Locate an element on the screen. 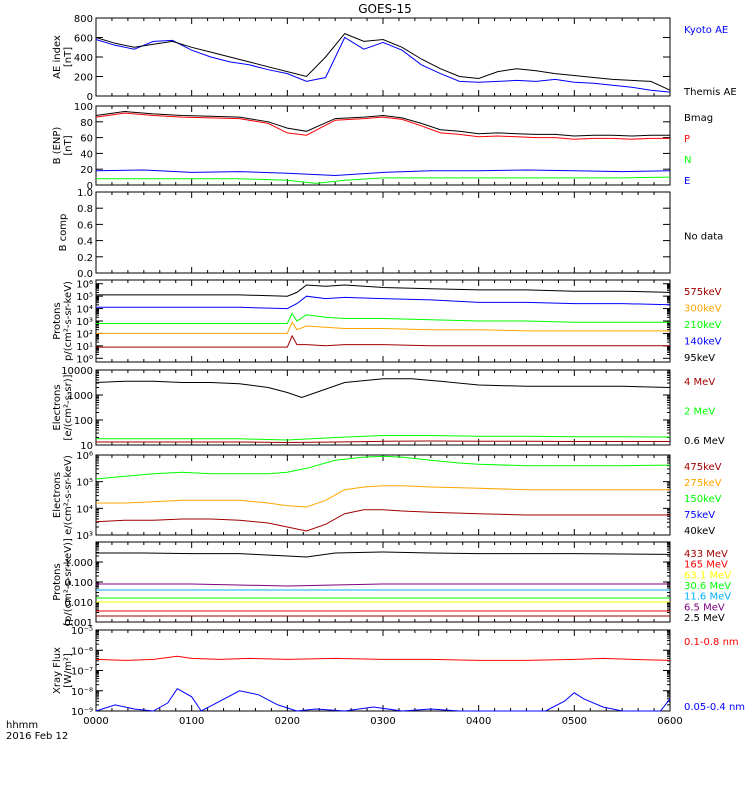 This screenshot has width=750, height=800. y-tick-label: 400 is located at coordinates (83, 58).